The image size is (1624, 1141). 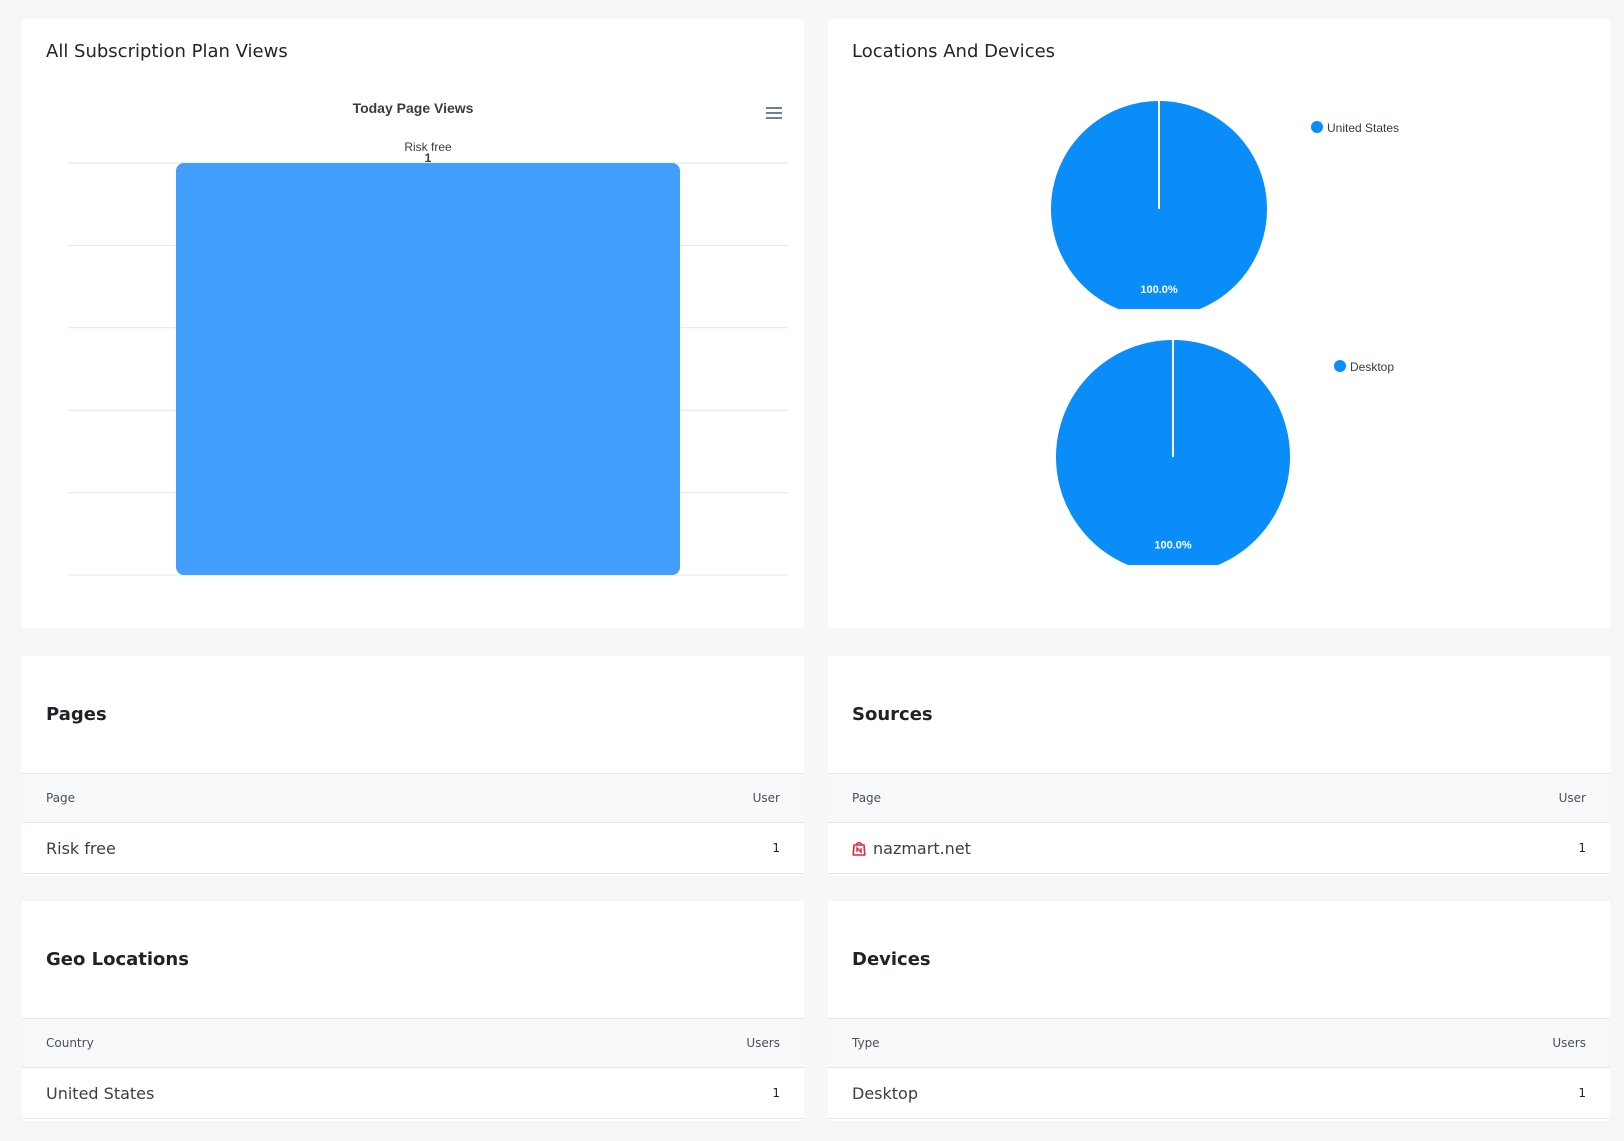 I want to click on chart-title: Today Page Views, so click(x=413, y=108).